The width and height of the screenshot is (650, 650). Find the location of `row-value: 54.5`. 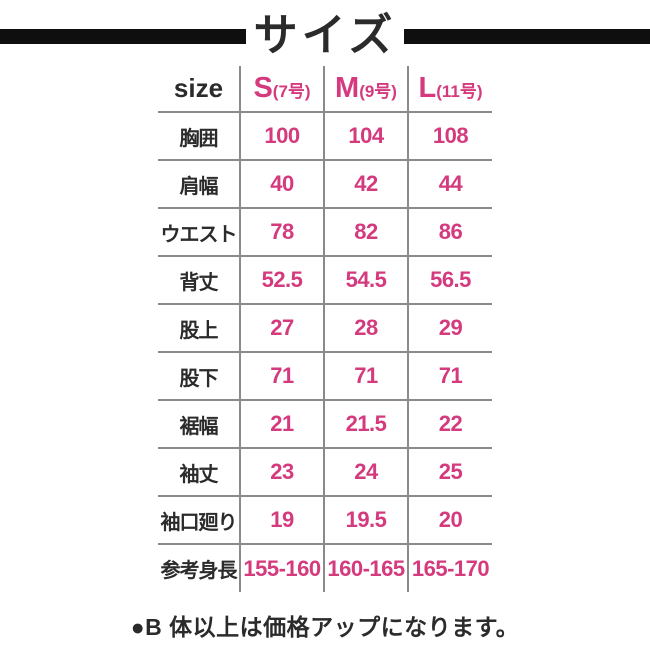

row-value: 54.5 is located at coordinates (365, 280).